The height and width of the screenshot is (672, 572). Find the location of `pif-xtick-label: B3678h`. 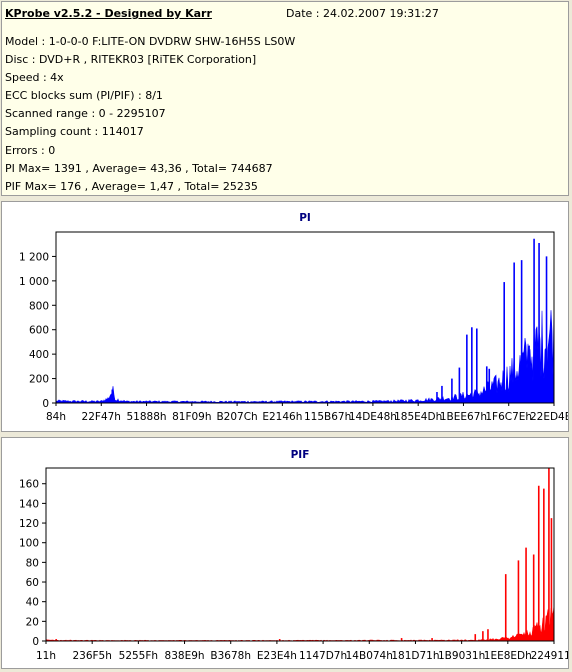

pif-xtick-label: B3678h is located at coordinates (230, 656).